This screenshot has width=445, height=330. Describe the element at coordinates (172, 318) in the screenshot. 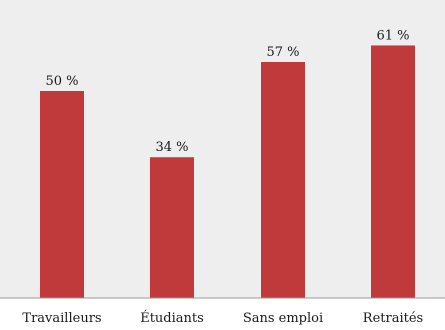

I see `category-label-etudiants: Étudiants` at that location.